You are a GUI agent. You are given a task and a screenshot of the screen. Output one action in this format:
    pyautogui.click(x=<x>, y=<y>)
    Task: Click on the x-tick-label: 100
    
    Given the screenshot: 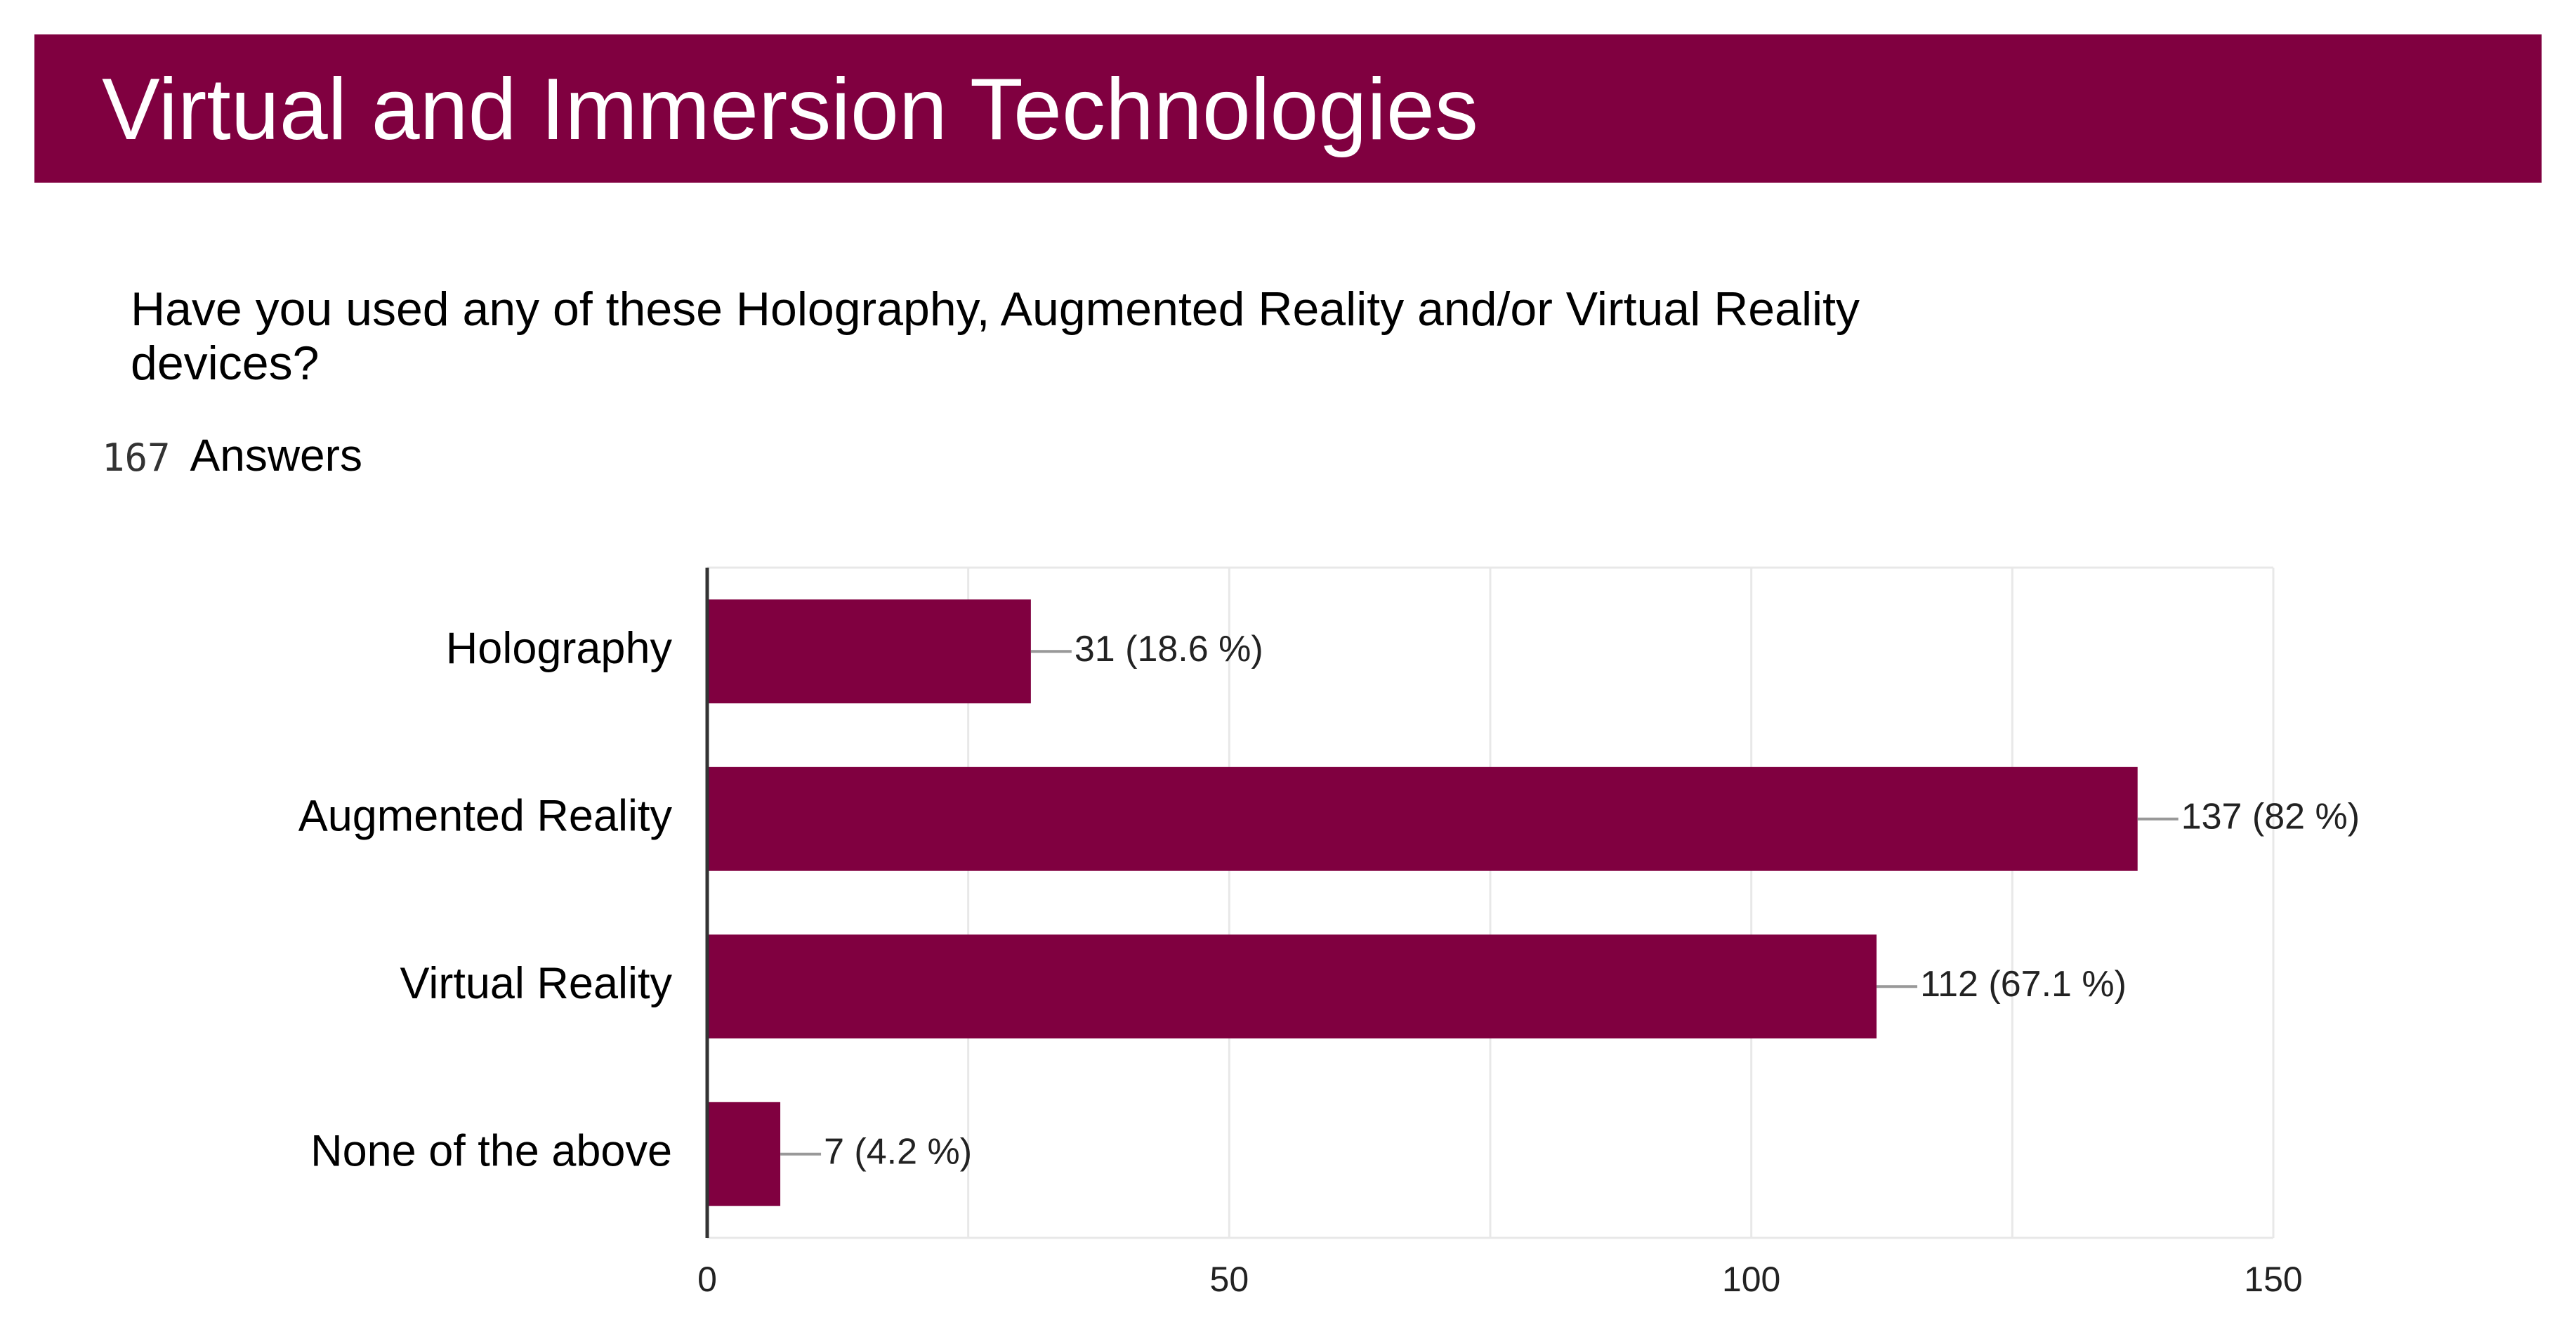 What is the action you would take?
    pyautogui.click(x=1751, y=1279)
    